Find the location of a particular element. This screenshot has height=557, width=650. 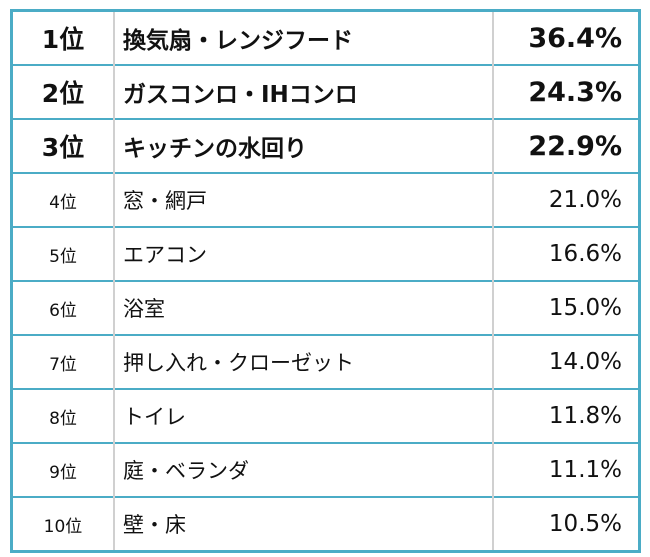

item-cell: 窓・網戸 is located at coordinates (303, 199).